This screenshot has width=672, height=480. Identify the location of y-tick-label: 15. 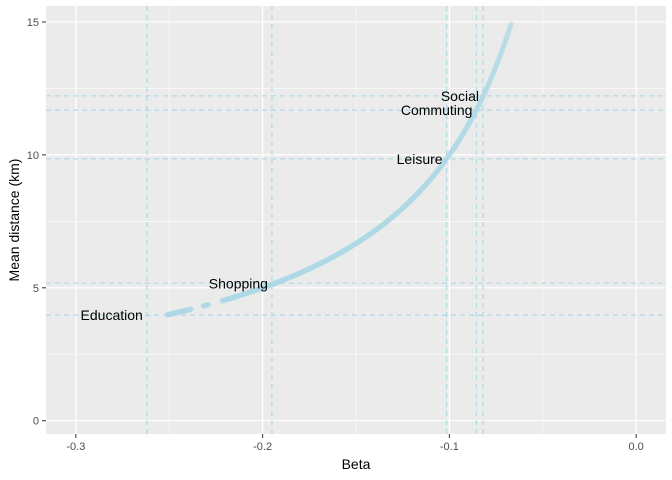
(33, 23).